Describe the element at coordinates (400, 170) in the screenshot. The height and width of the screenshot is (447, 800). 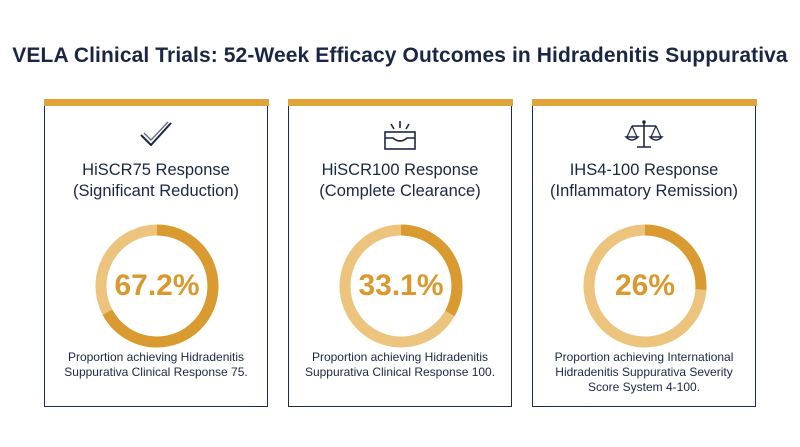
I see `card-heading-line1: HiSCR100 Response` at that location.